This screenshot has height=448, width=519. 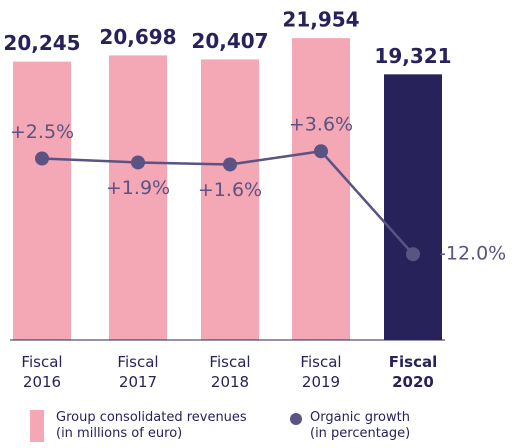 I want to click on line-value-label: -12.0%, so click(x=472, y=254).